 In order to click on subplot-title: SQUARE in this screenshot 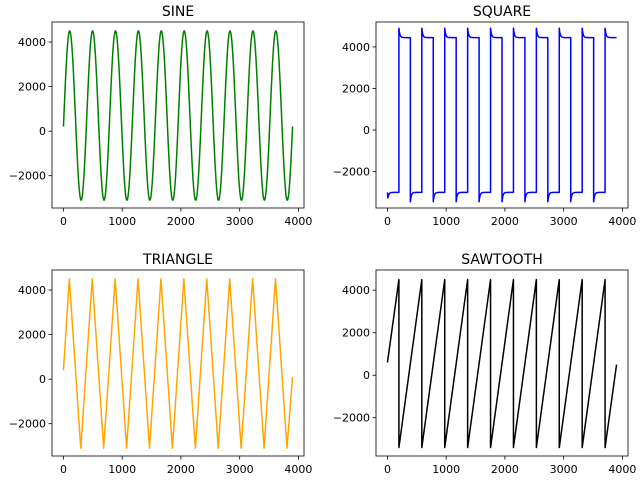, I will do `click(502, 12)`.